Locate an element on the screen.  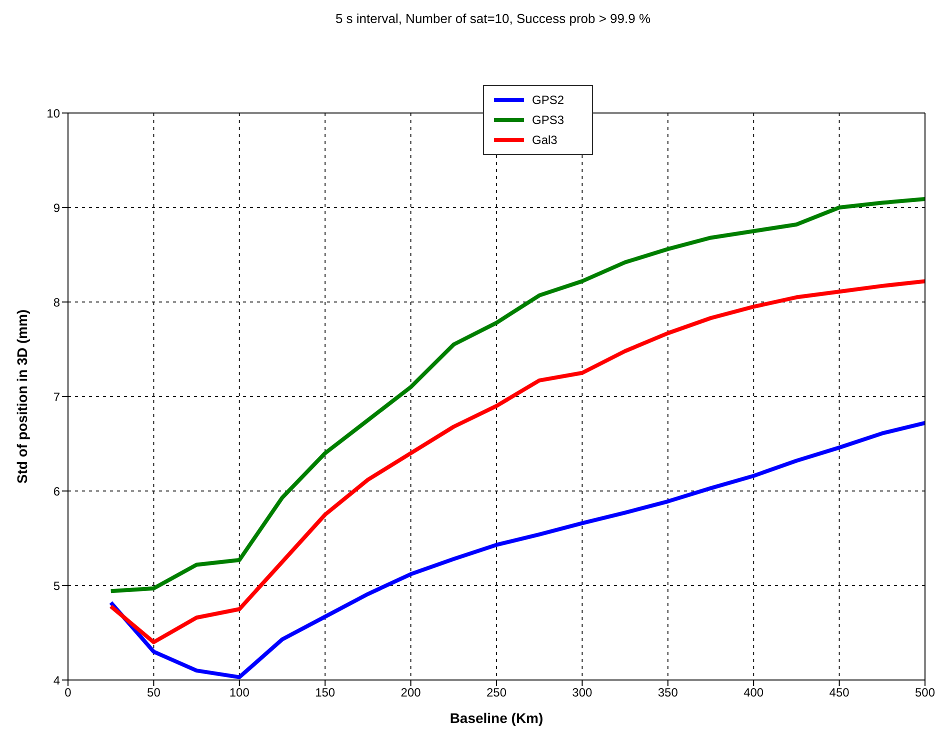
y-tick-label: 4 is located at coordinates (56, 680).